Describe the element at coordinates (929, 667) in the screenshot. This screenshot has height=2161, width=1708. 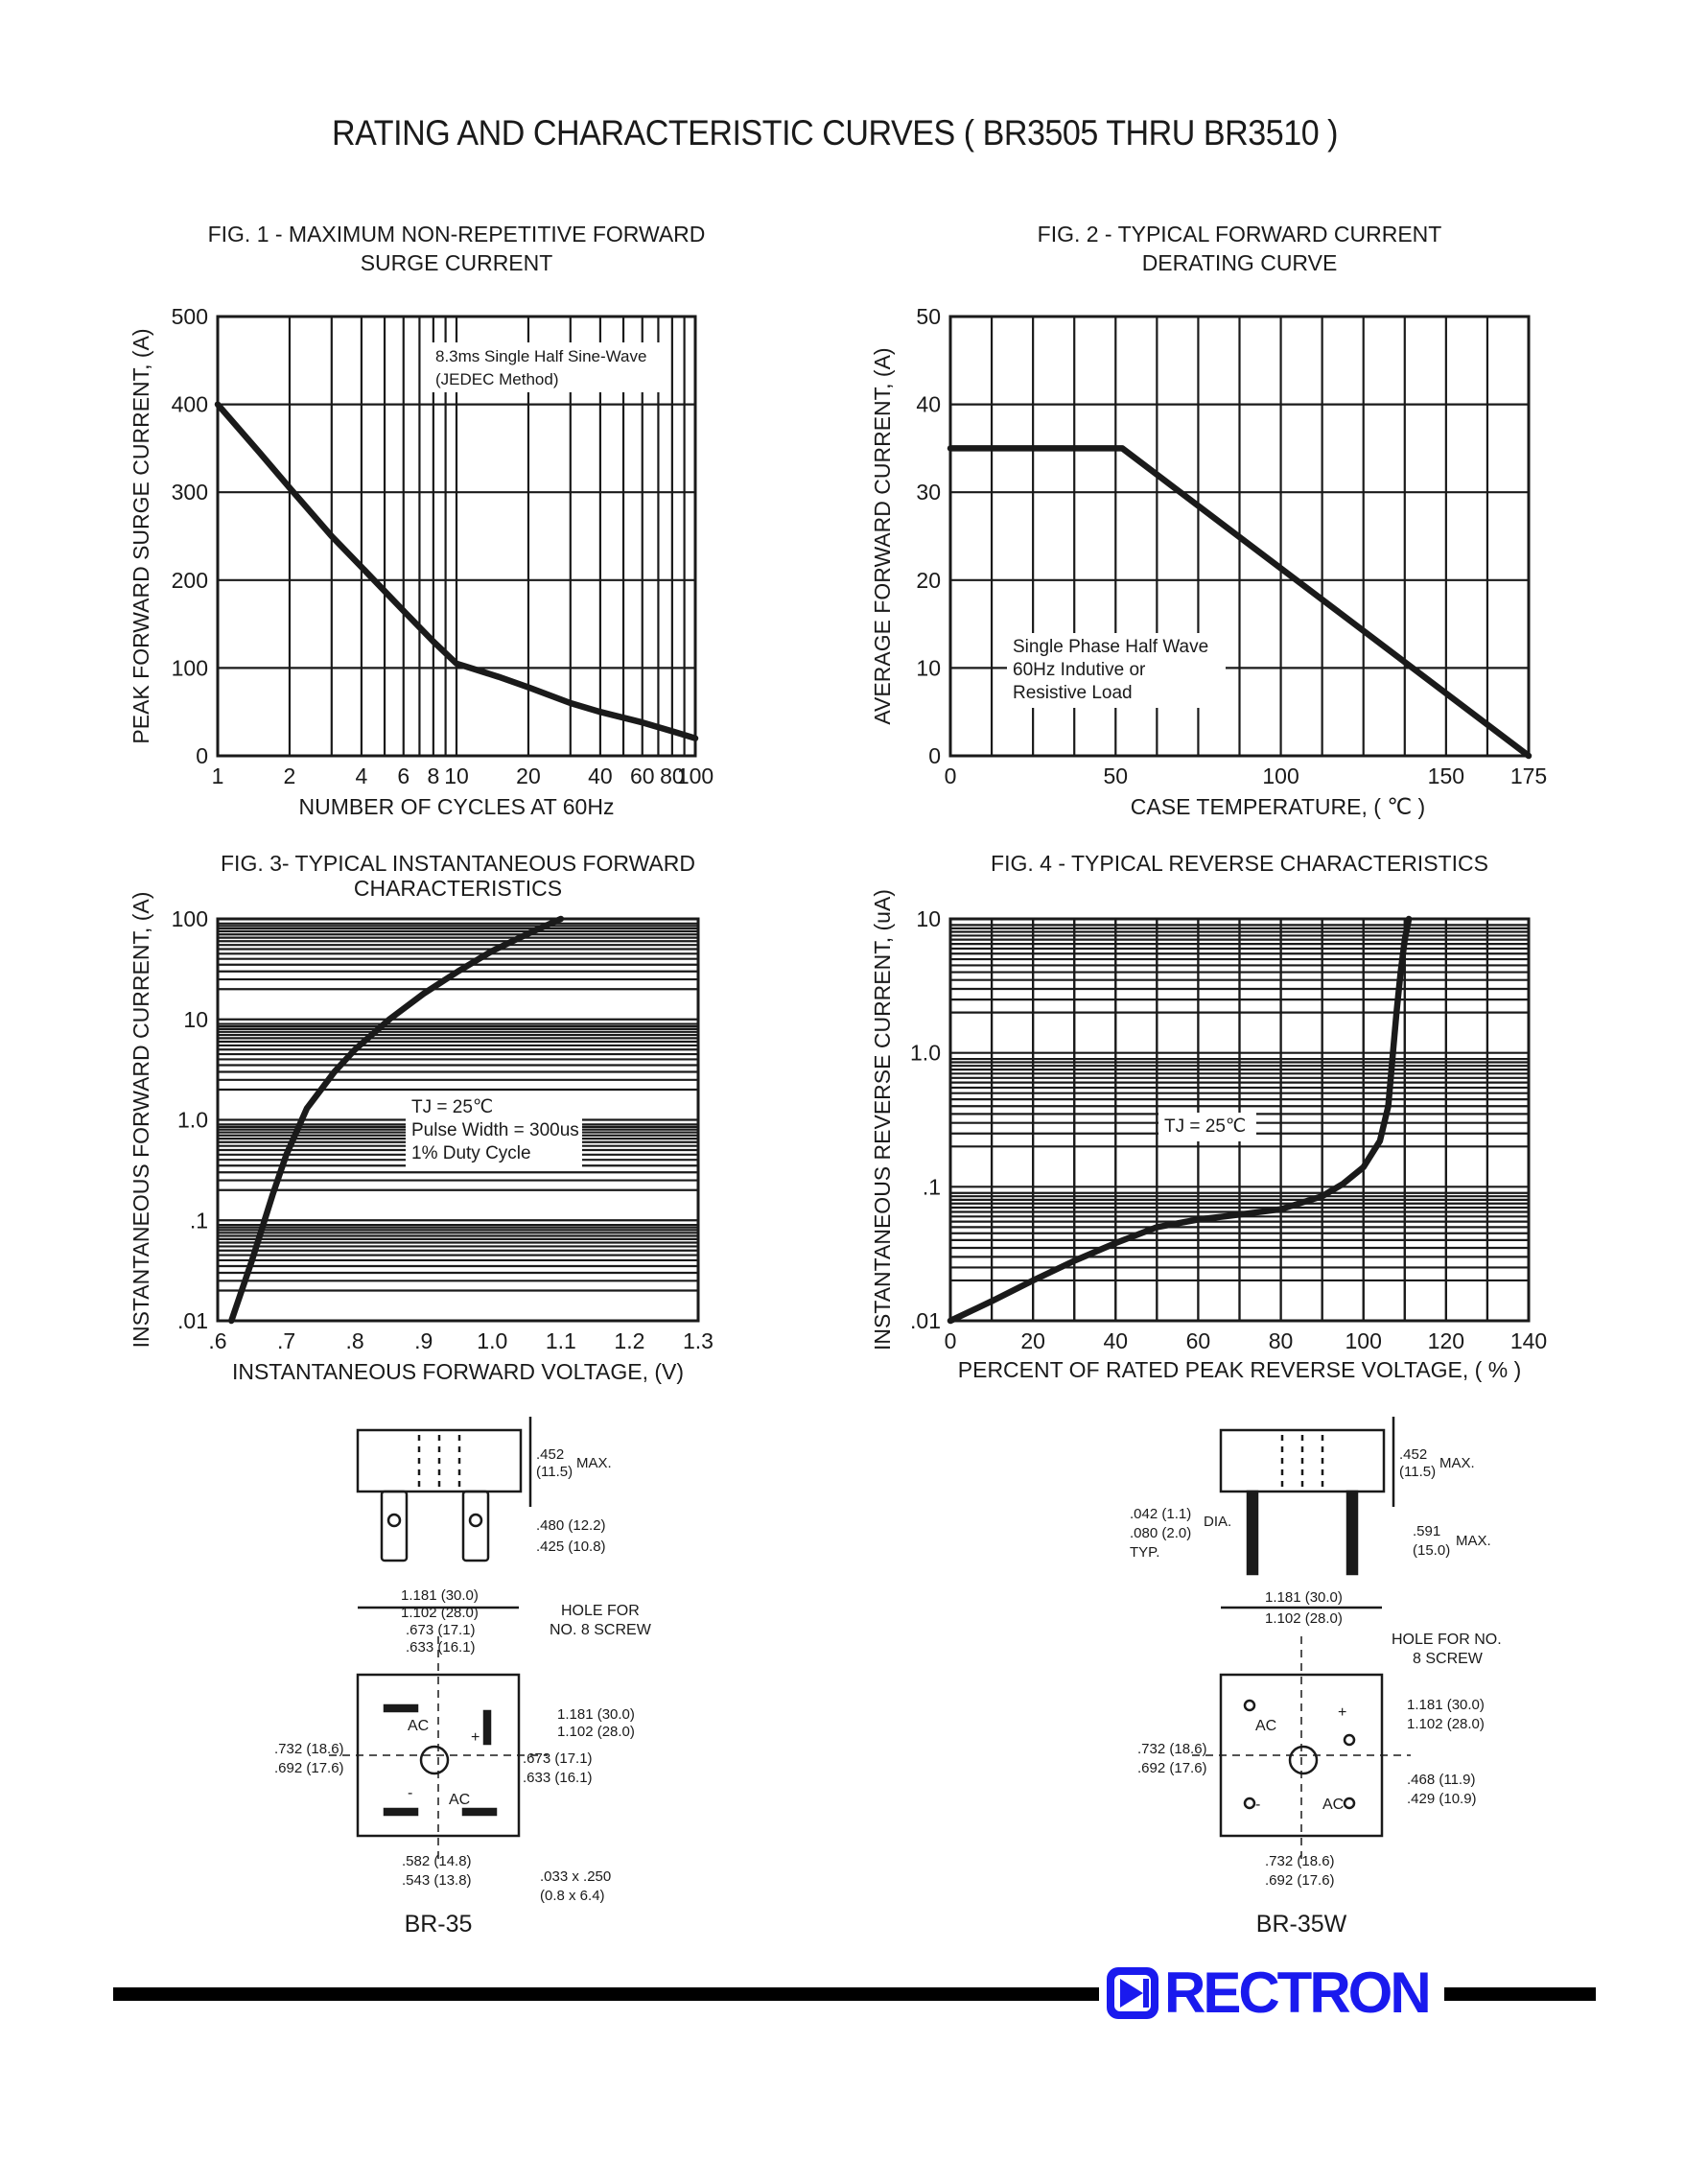
I see `fig2-ytick-label: 10` at that location.